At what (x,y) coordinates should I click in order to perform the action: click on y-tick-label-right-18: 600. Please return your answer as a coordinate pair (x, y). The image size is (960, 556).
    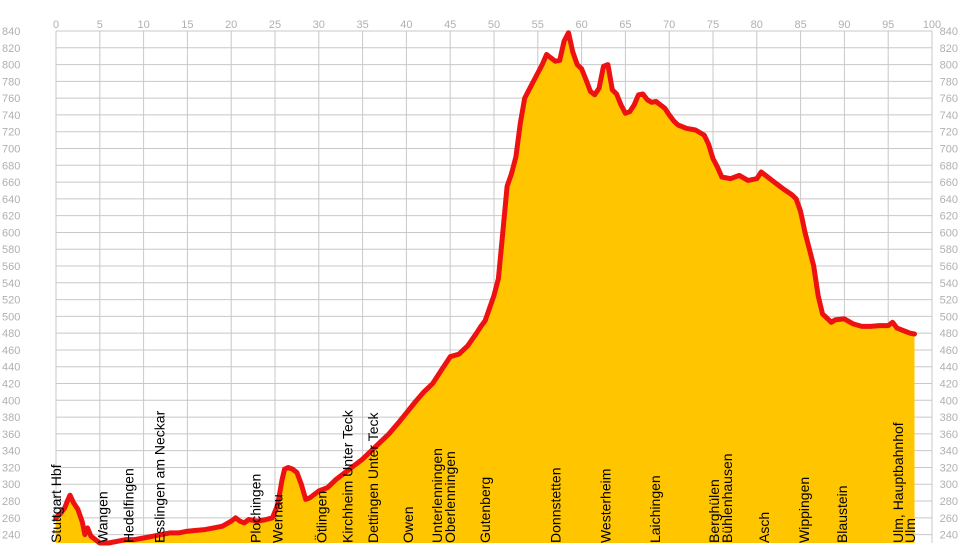
    Looking at the image, I should click on (949, 233).